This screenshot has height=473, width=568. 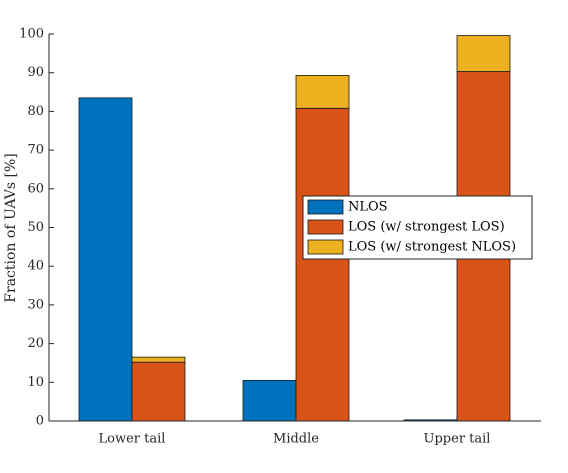 What do you see at coordinates (158, 391) in the screenshot?
I see `bar-los-w-strongest-los--lower-tail` at bounding box center [158, 391].